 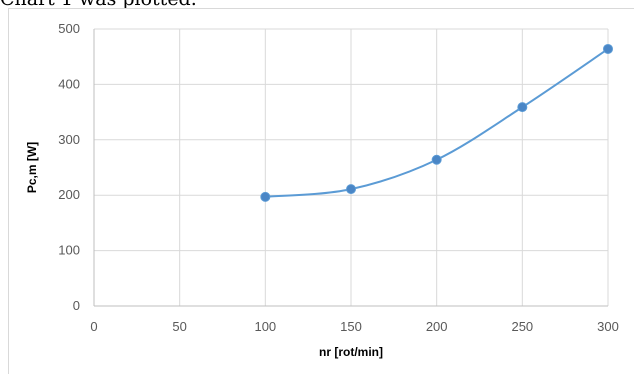 What do you see at coordinates (351, 326) in the screenshot?
I see `x-tick-label: 150` at bounding box center [351, 326].